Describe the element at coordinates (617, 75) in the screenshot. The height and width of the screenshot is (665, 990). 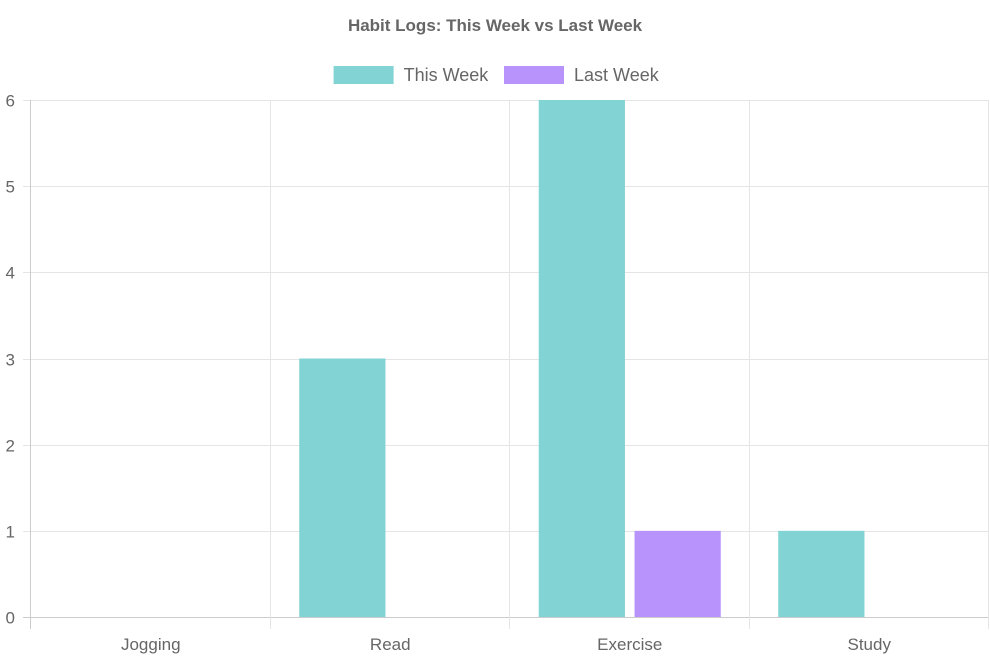
I see `legend-label: Last Week` at that location.